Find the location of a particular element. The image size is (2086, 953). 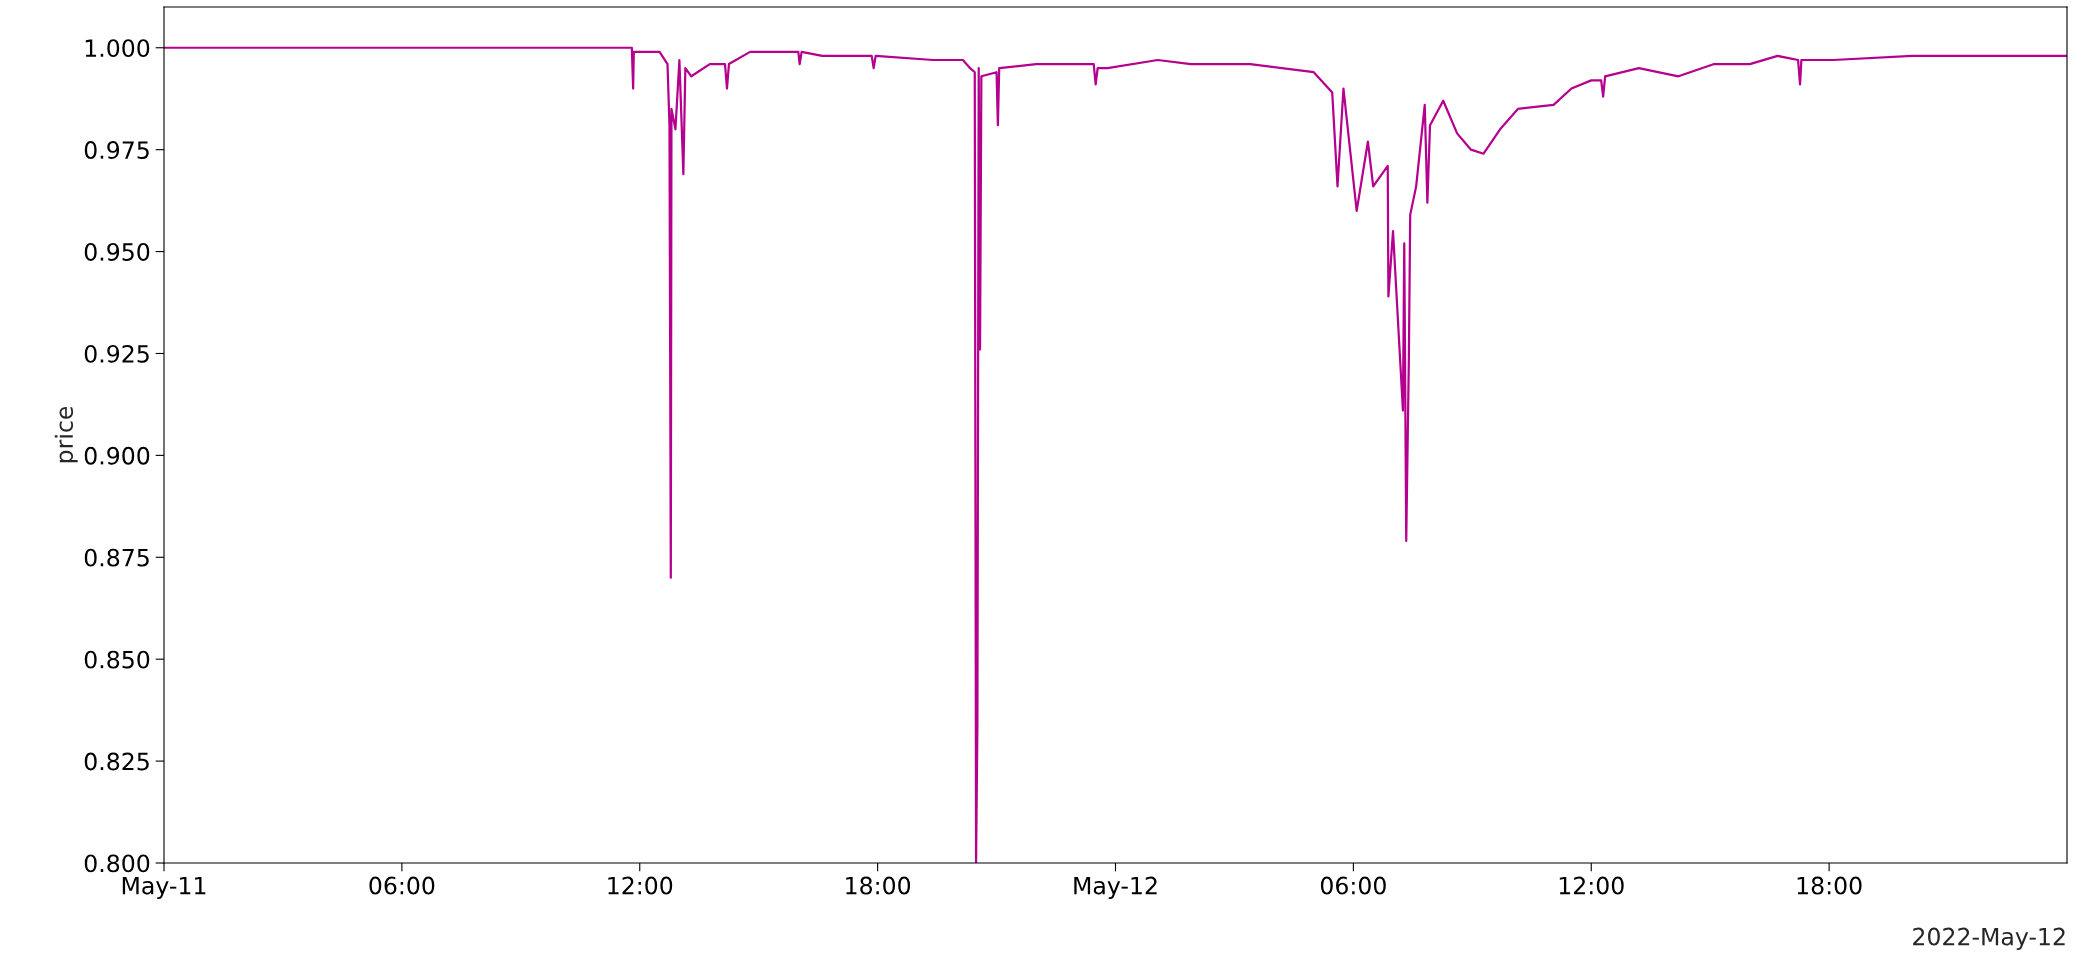

y-tick-label: 0.950 is located at coordinates (117, 252).